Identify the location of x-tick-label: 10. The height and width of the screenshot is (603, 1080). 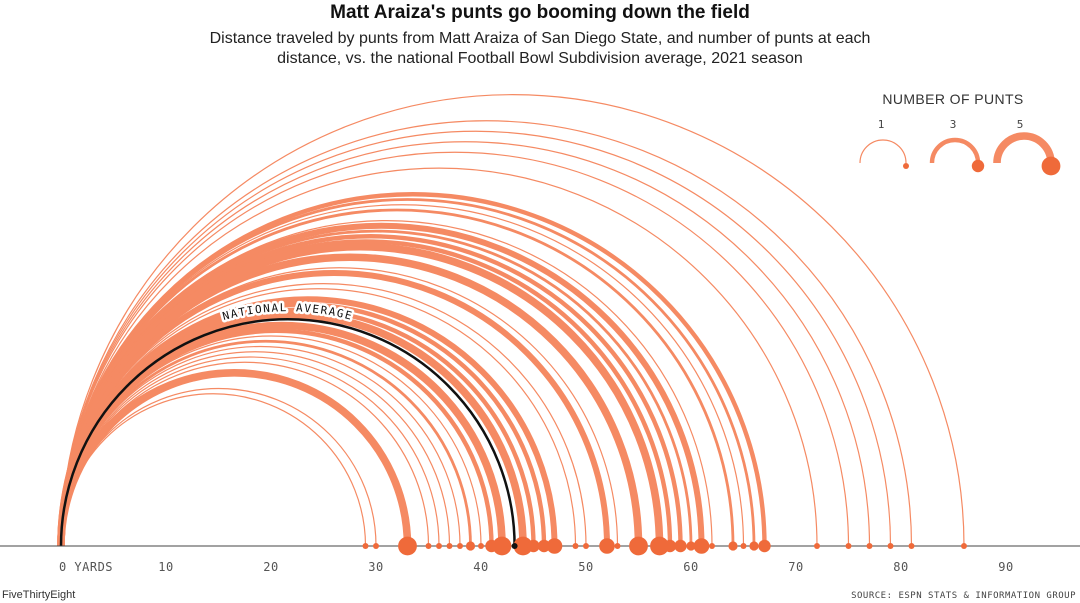
(165, 567).